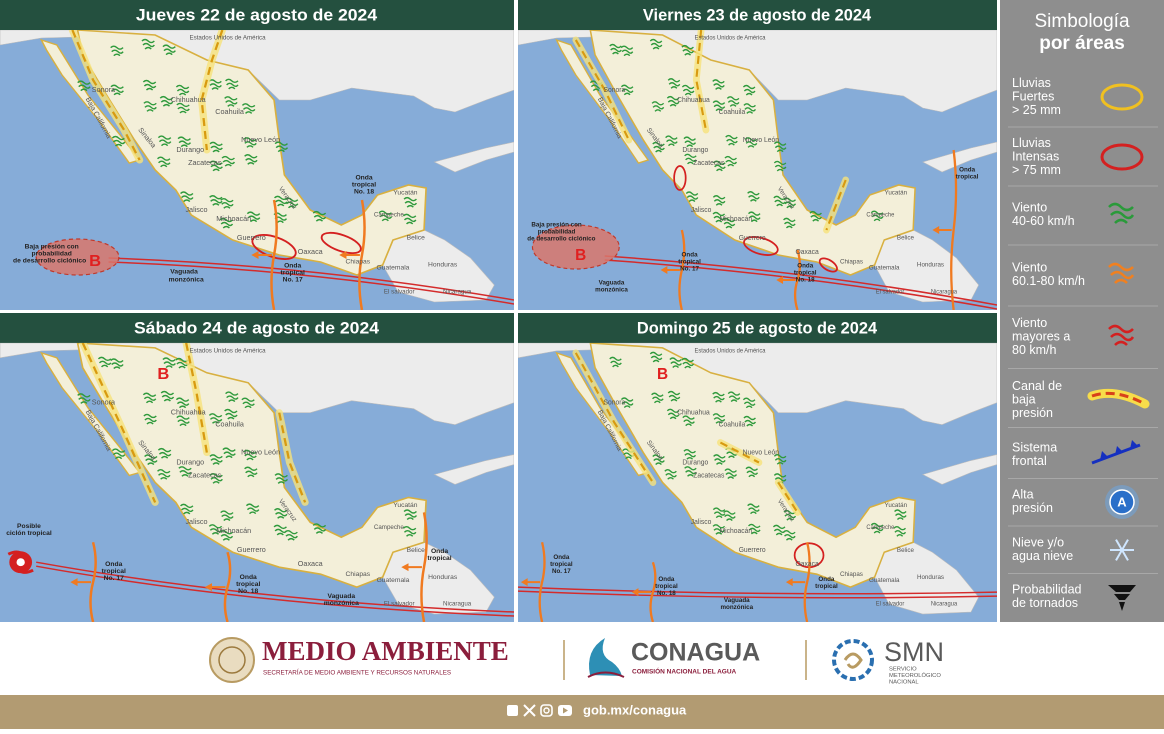 The height and width of the screenshot is (734, 1164). I want to click on legend-icon-label: A, so click(1122, 501).